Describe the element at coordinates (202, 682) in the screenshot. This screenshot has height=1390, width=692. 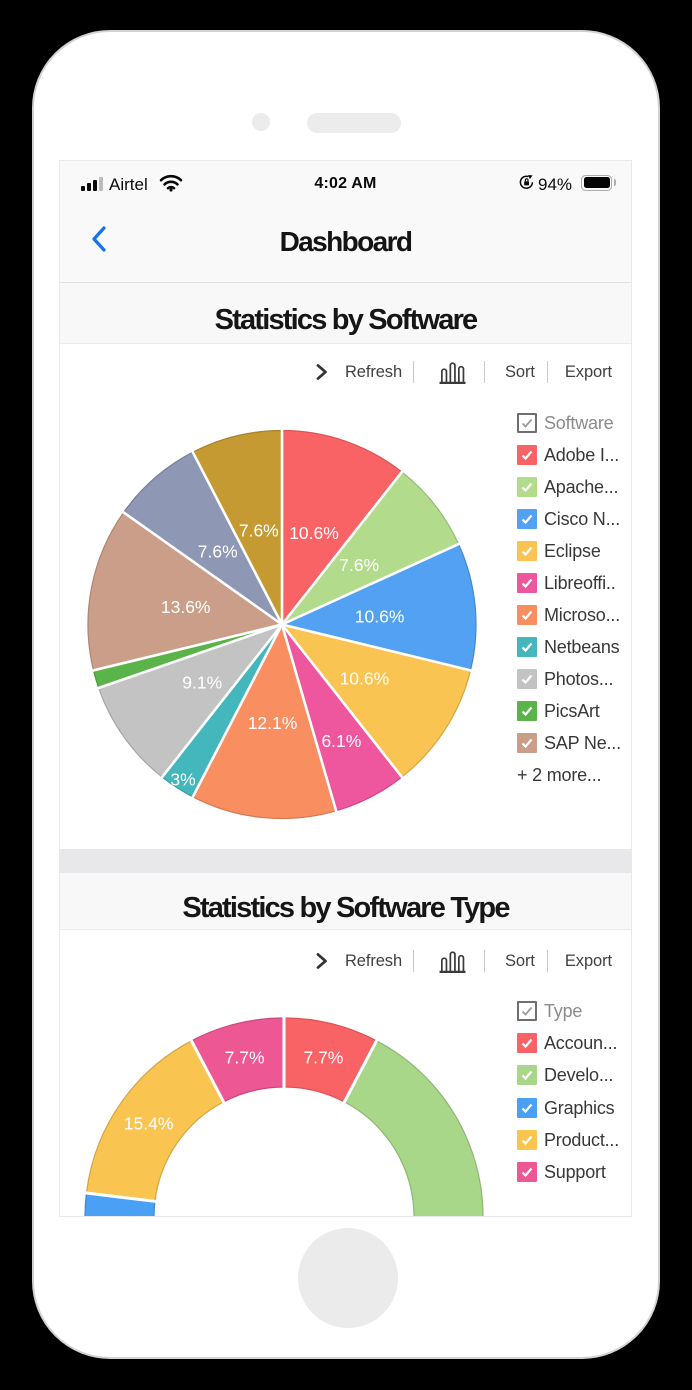
I see `svg-text: 9.1%` at that location.